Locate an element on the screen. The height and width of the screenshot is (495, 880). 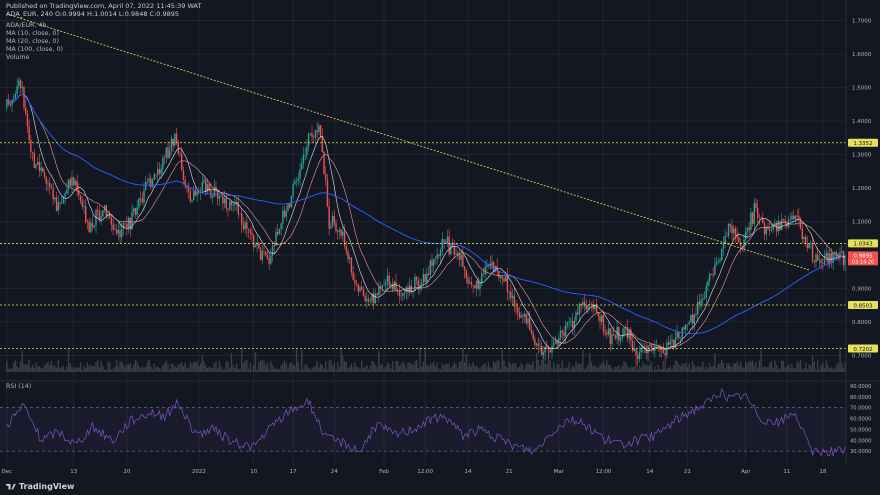
indicator-ma-100: MA (100, close, 0) is located at coordinates (34, 49).